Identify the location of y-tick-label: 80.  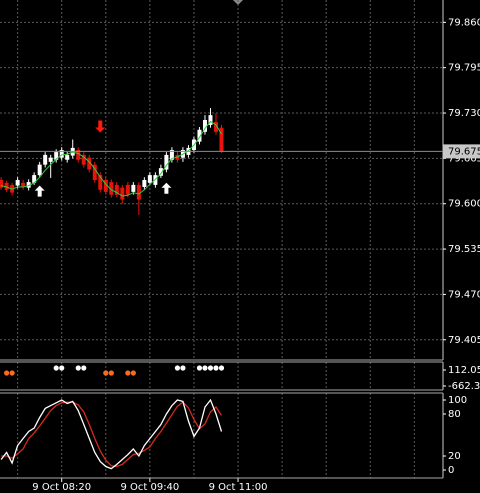
(454, 414).